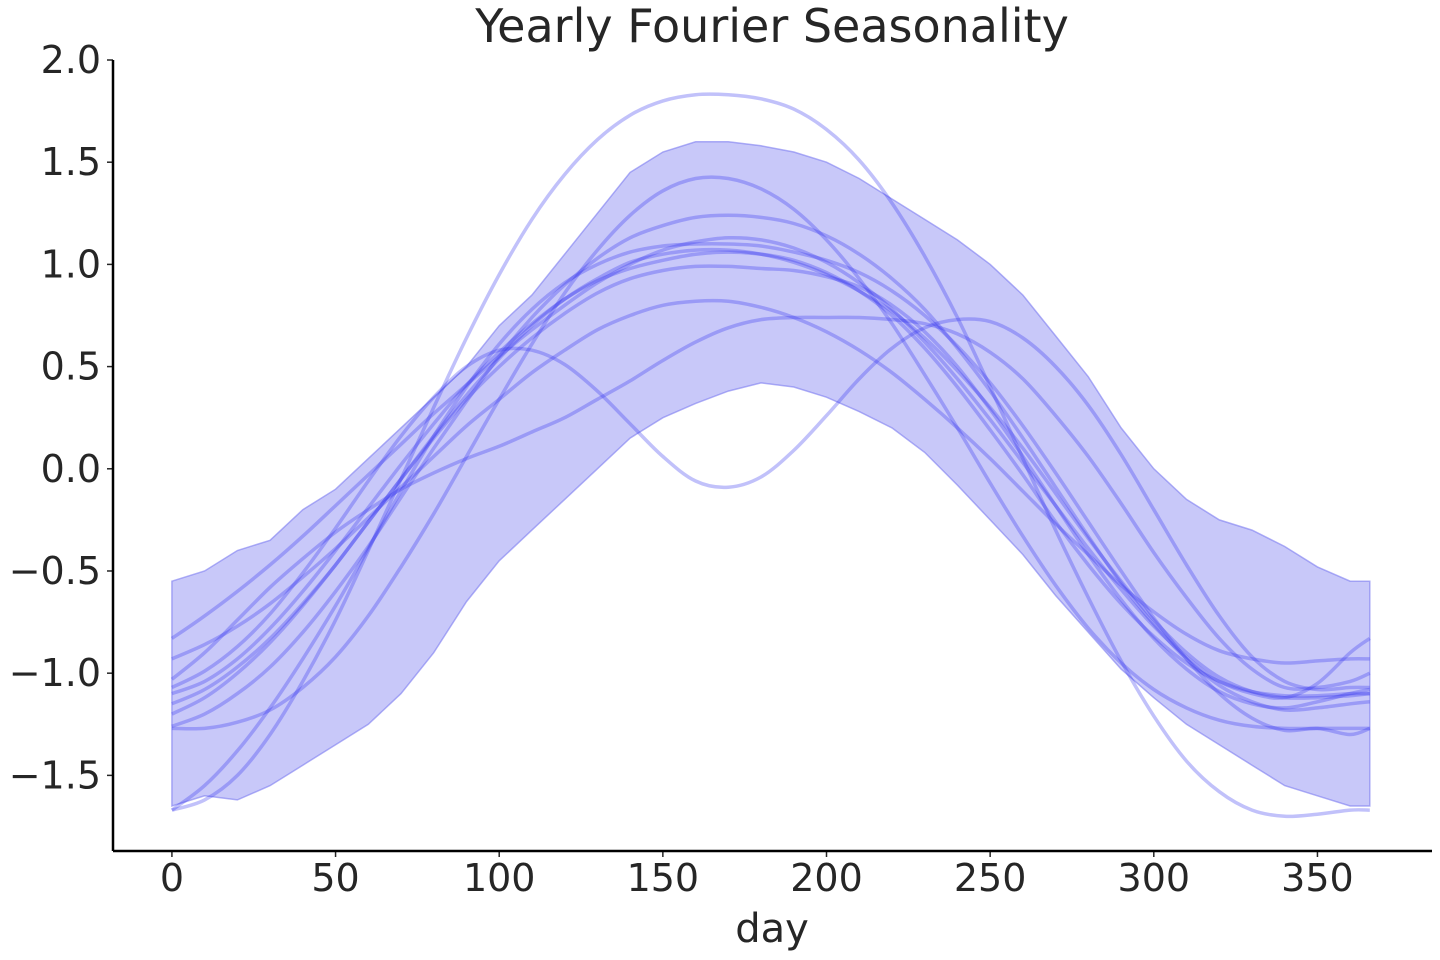 The image size is (1440, 960). What do you see at coordinates (335, 878) in the screenshot?
I see `x-tick-label: 50` at bounding box center [335, 878].